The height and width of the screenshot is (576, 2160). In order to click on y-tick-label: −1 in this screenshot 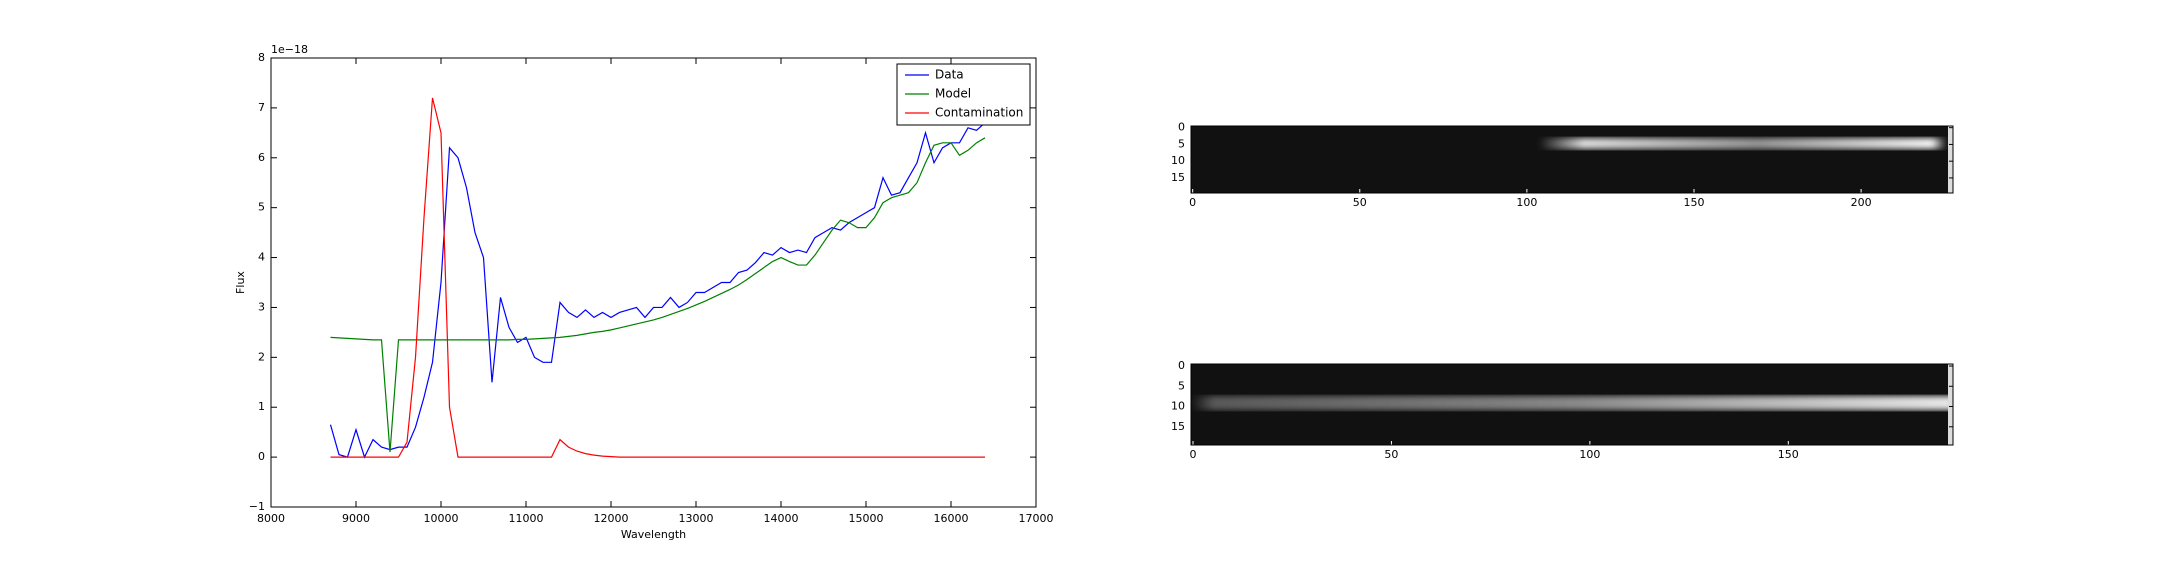, I will do `click(257, 506)`.